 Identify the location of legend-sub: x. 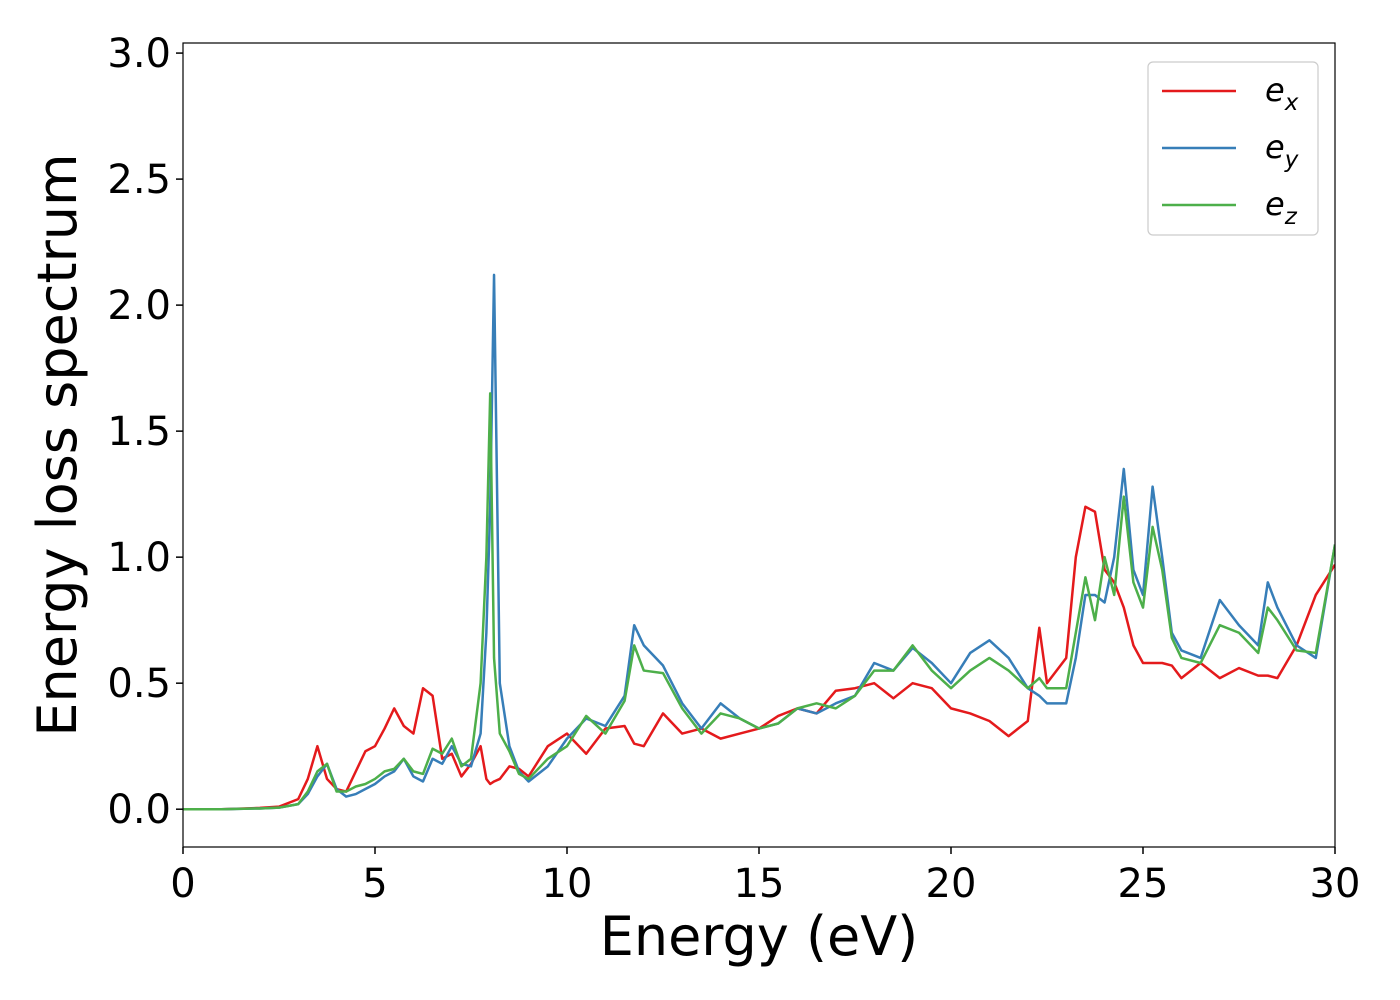
(1291, 103).